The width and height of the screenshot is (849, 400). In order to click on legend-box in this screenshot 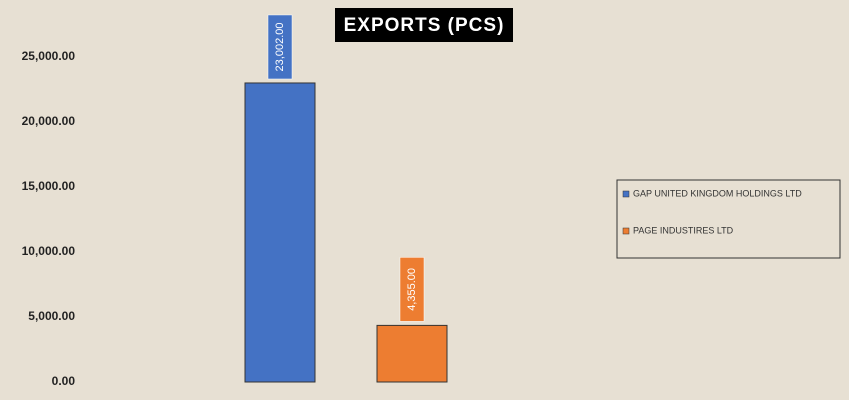, I will do `click(728, 219)`.